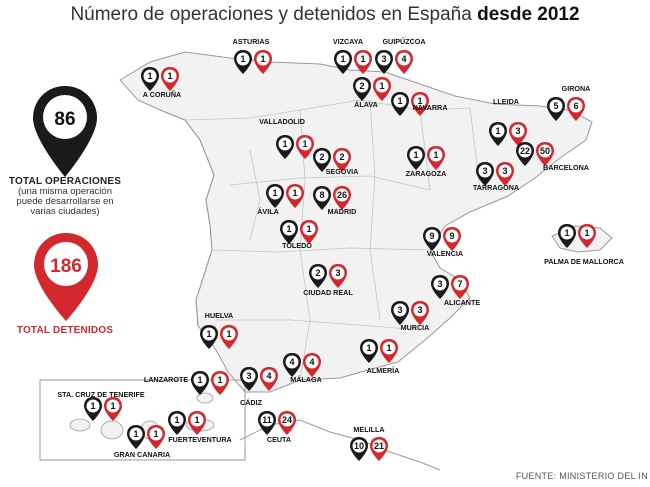 Image resolution: width=650 pixels, height=487 pixels. I want to click on valencia-detained-pin-value: 9, so click(451, 236).